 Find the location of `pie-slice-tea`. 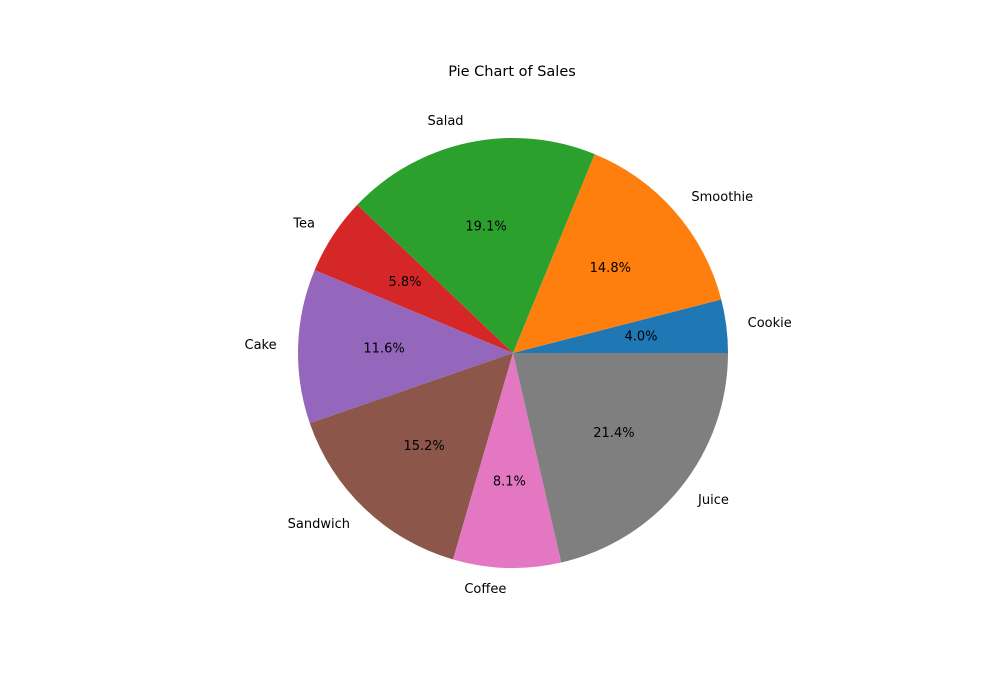

pie-slice-tea is located at coordinates (413, 278).